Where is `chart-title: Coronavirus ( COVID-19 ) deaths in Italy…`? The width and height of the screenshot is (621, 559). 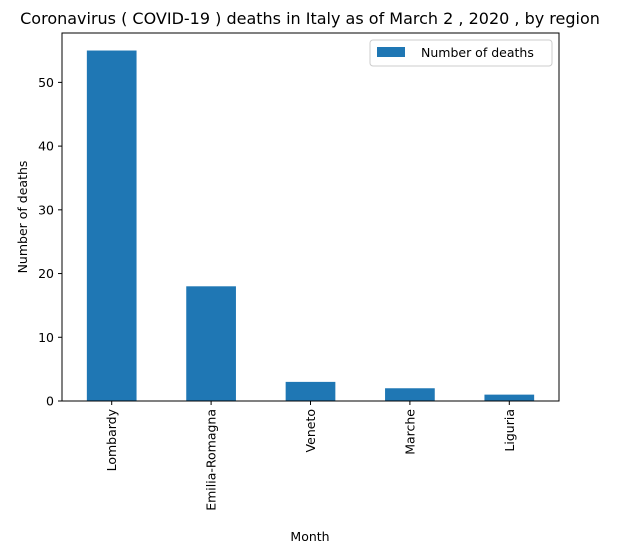 chart-title: Coronavirus ( COVID-19 ) deaths in Italy… is located at coordinates (310, 18).